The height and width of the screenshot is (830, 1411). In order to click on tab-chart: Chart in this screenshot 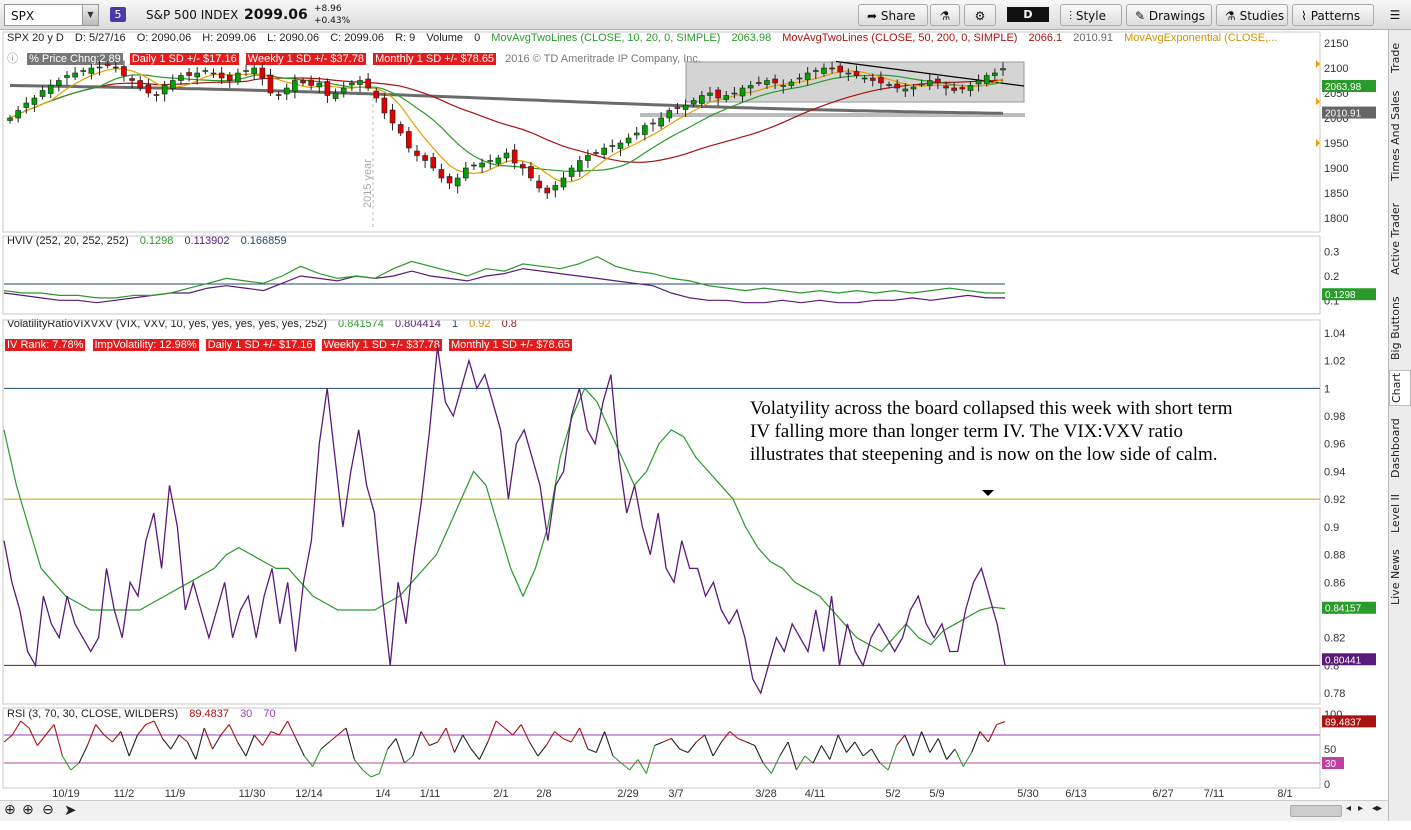, I will do `click(1400, 388)`.